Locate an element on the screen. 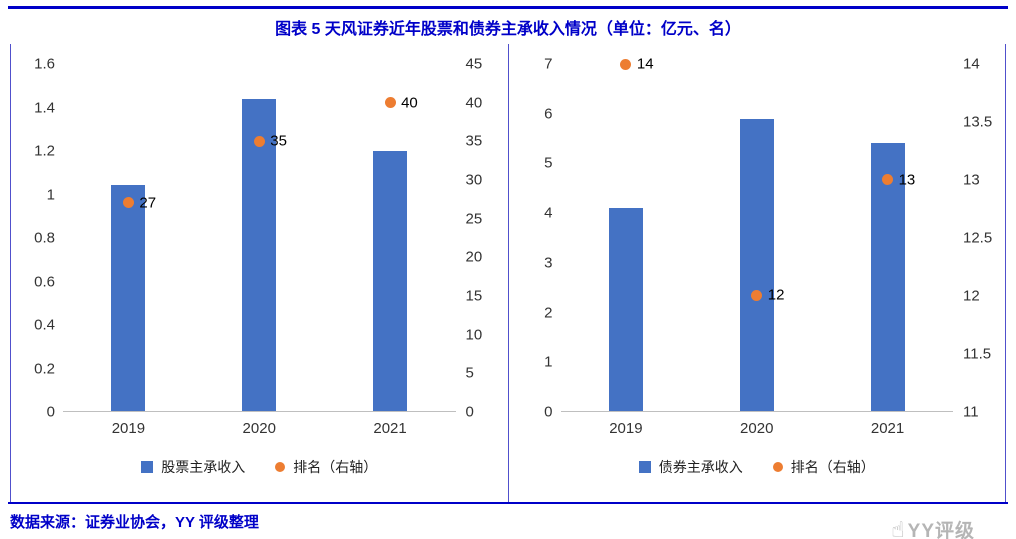 Image resolution: width=1016 pixels, height=539 pixels. left-y-axis-tick: 4 is located at coordinates (548, 213).